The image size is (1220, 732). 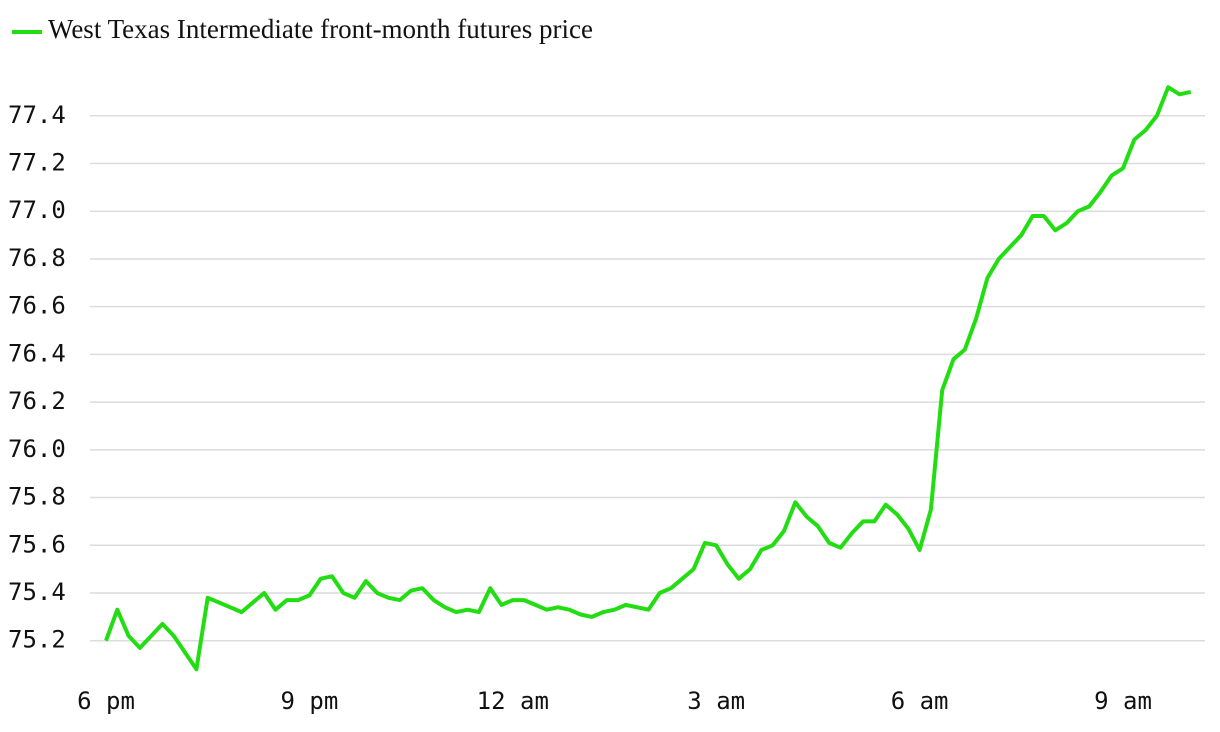 I want to click on x-tick-label: 3 am, so click(x=716, y=701).